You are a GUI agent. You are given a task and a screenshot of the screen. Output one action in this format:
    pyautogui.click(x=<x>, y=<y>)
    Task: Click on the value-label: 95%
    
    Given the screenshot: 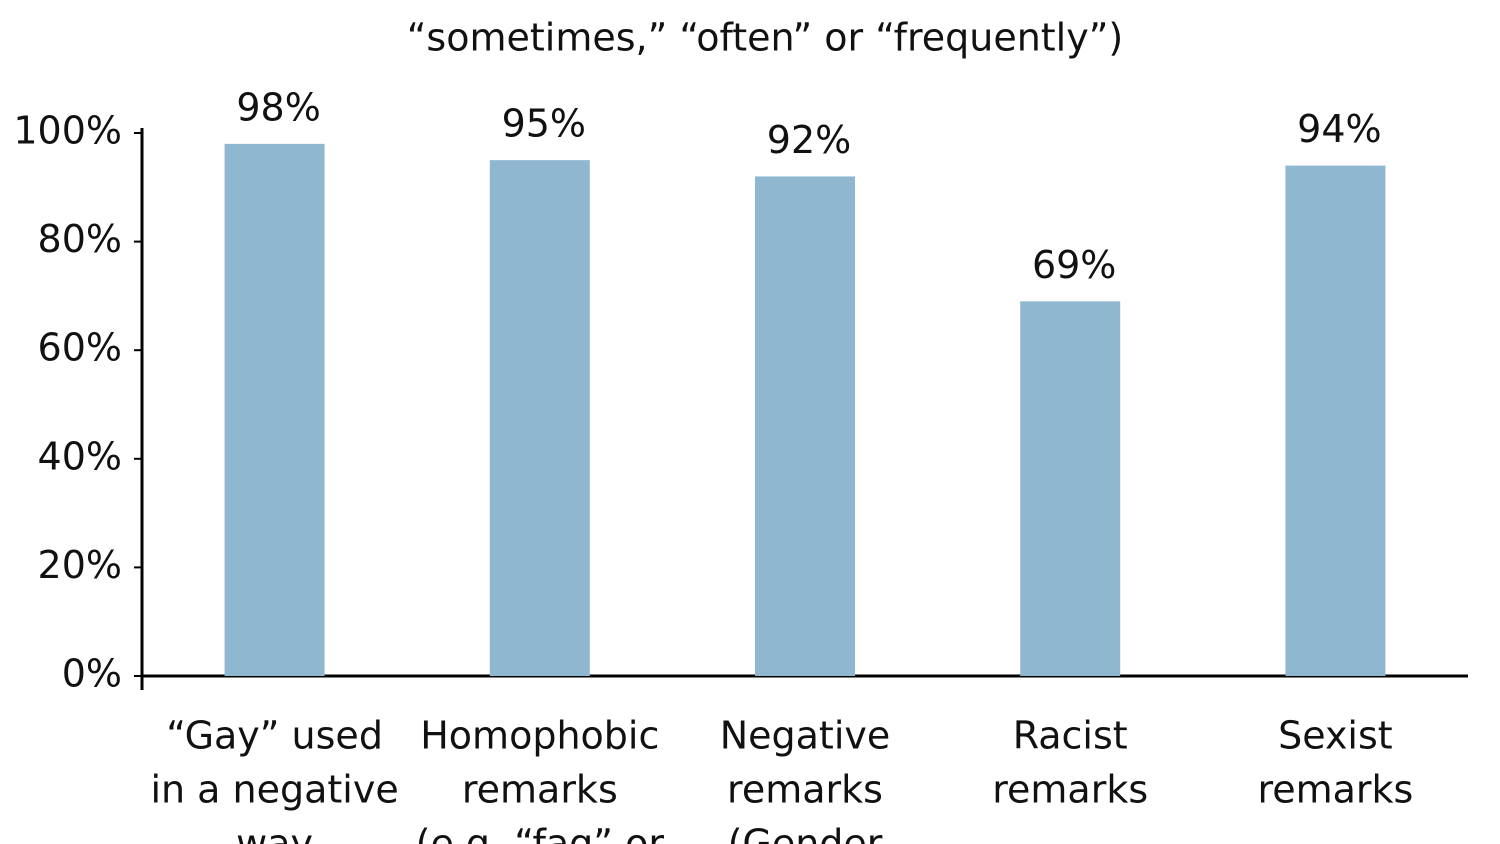 What is the action you would take?
    pyautogui.click(x=544, y=124)
    